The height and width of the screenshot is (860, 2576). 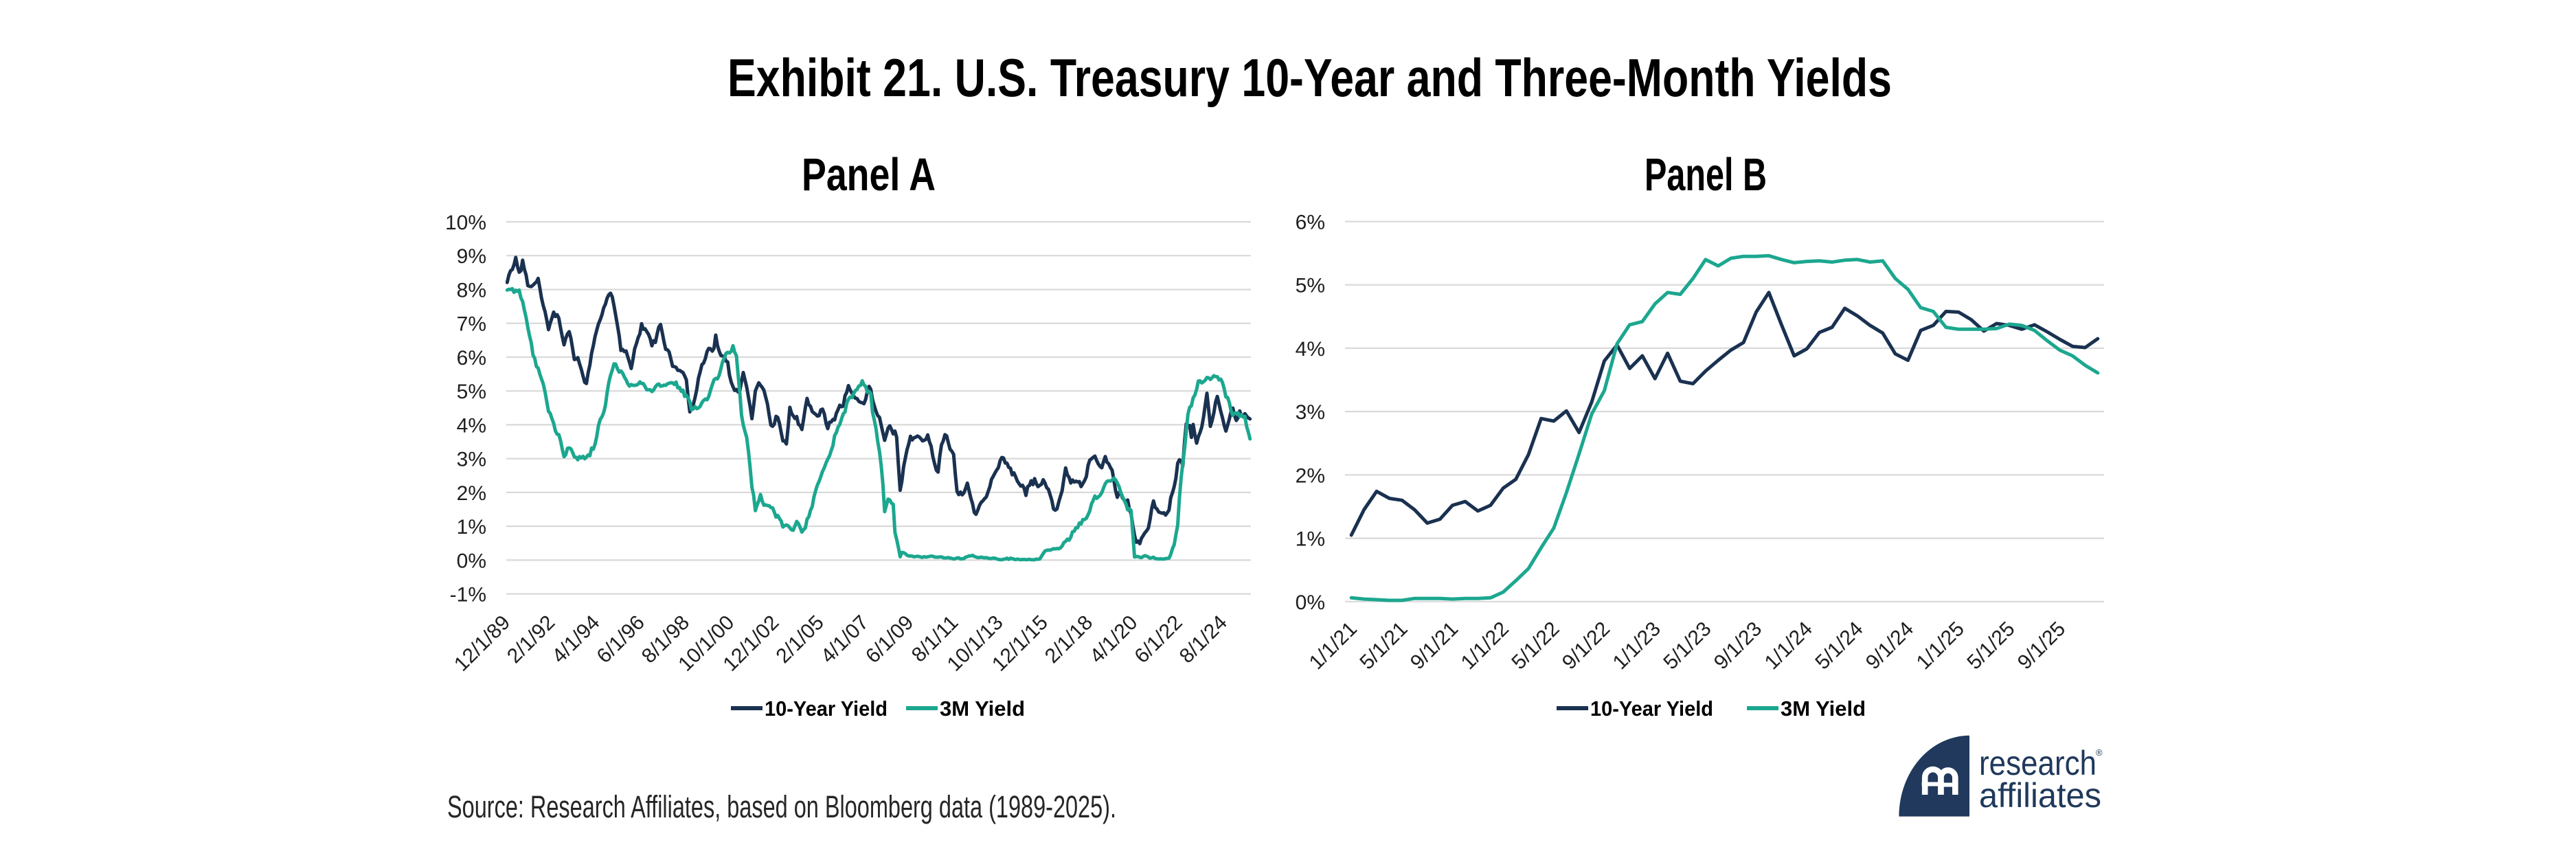 What do you see at coordinates (2038, 763) in the screenshot?
I see `svg-text: research` at bounding box center [2038, 763].